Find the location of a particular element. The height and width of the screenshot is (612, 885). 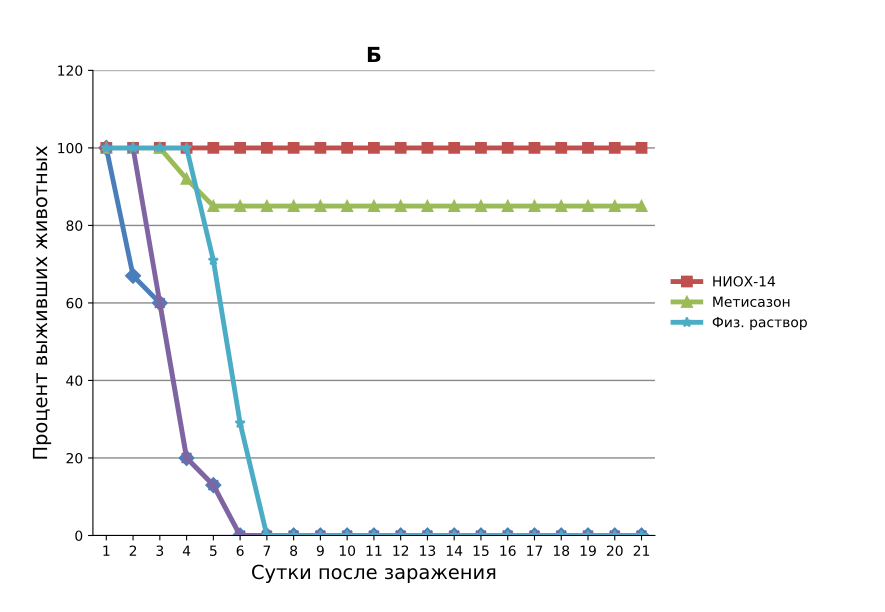

x-tick-label: 20 is located at coordinates (614, 550).